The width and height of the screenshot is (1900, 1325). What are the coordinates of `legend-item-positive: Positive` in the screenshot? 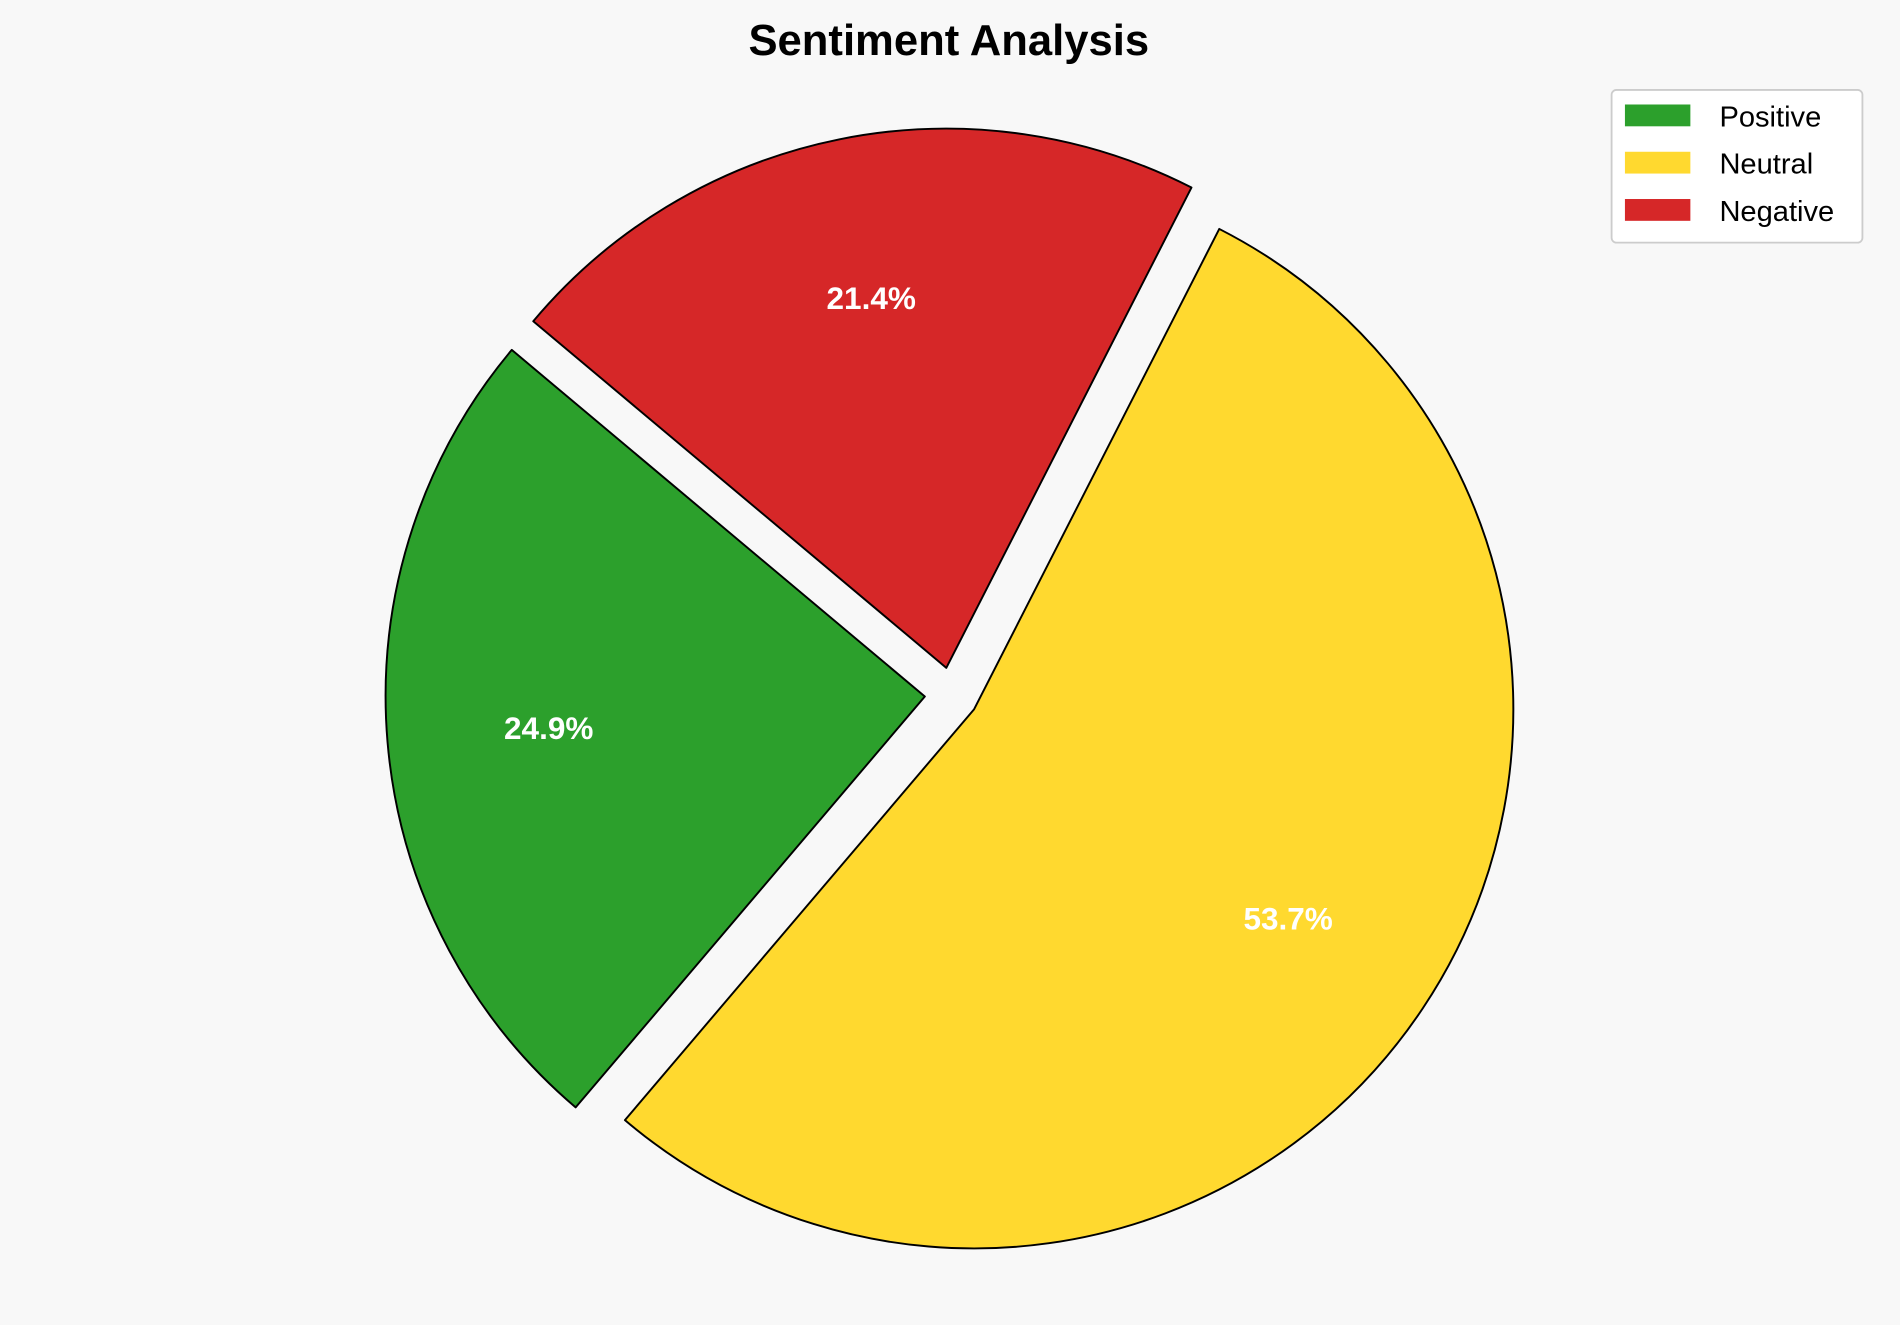 It's located at (1722, 117).